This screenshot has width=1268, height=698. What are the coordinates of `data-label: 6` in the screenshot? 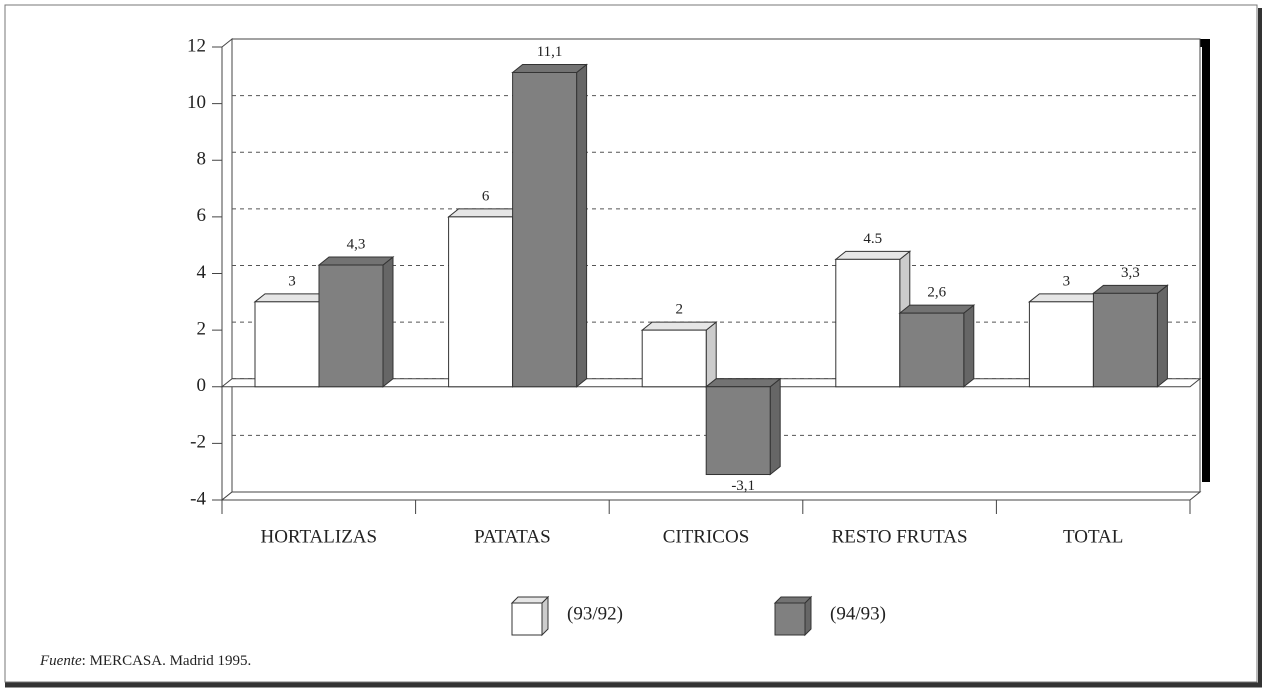 It's located at (486, 196).